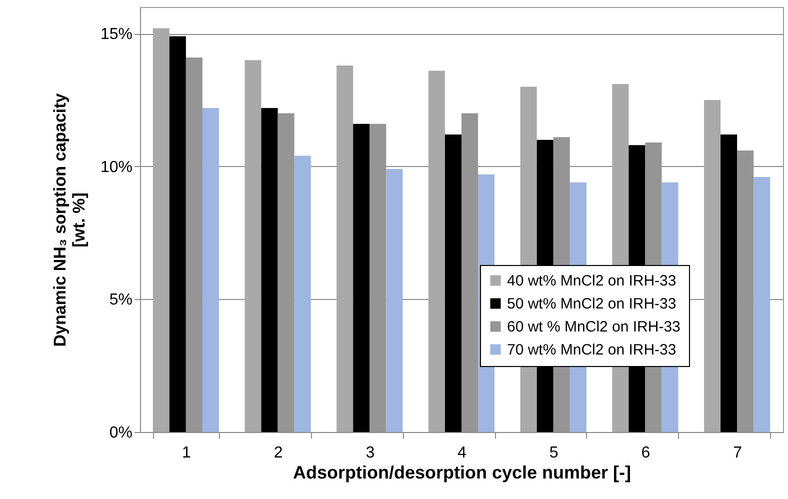  Describe the element at coordinates (278, 453) in the screenshot. I see `x-tick-label: 2` at that location.